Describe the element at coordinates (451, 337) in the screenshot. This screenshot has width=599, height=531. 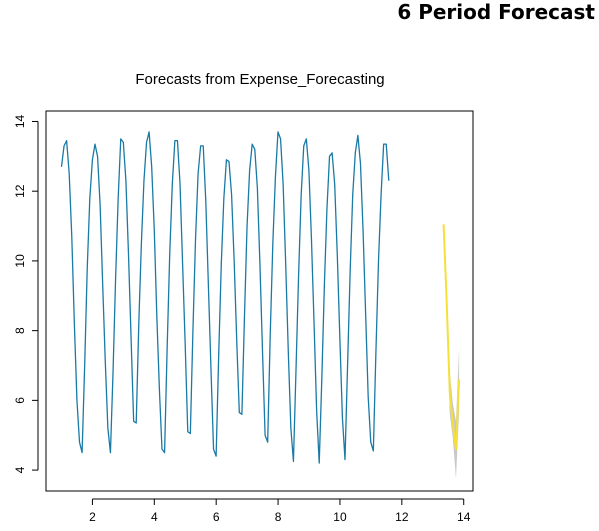
I see `forecast-series-line` at that location.